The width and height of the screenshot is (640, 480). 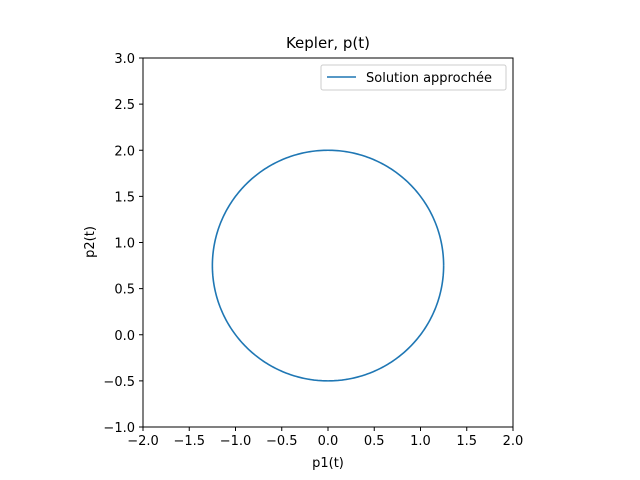 What do you see at coordinates (513, 441) in the screenshot?
I see `x-tick-label: 2.0` at bounding box center [513, 441].